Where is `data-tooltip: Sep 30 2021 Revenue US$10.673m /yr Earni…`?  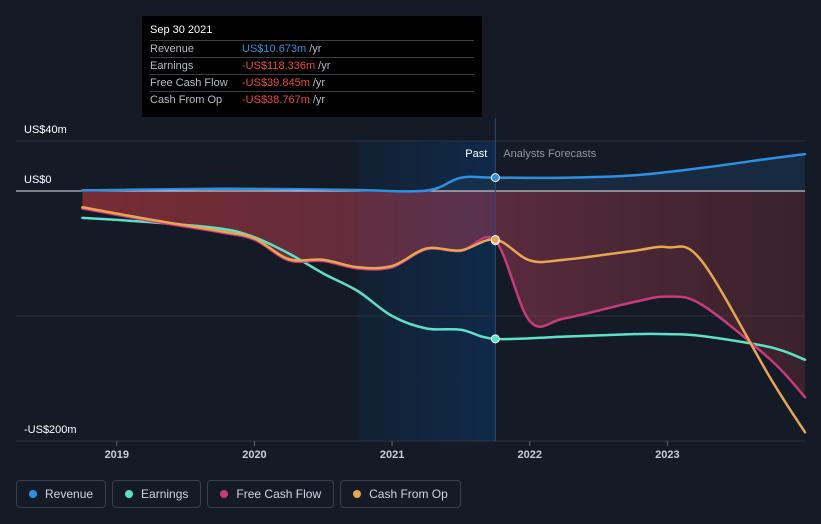 data-tooltip: Sep 30 2021 Revenue US$10.673m /yr Earni… is located at coordinates (312, 66).